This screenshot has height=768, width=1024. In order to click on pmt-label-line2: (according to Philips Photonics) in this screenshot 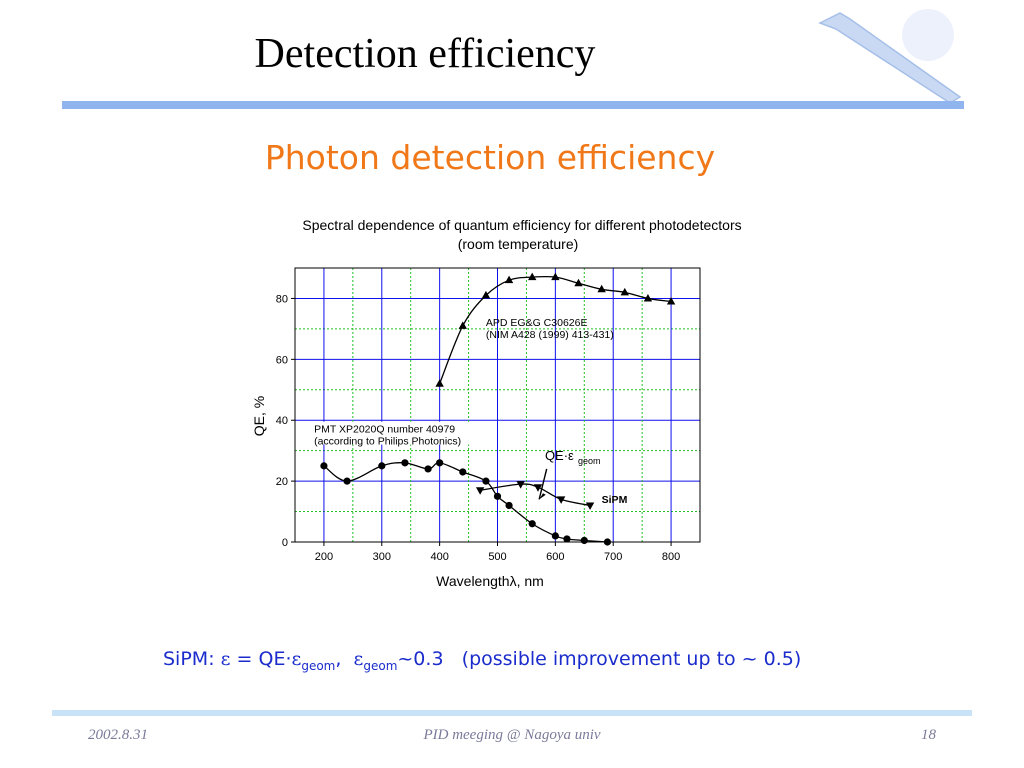, I will do `click(387, 442)`.